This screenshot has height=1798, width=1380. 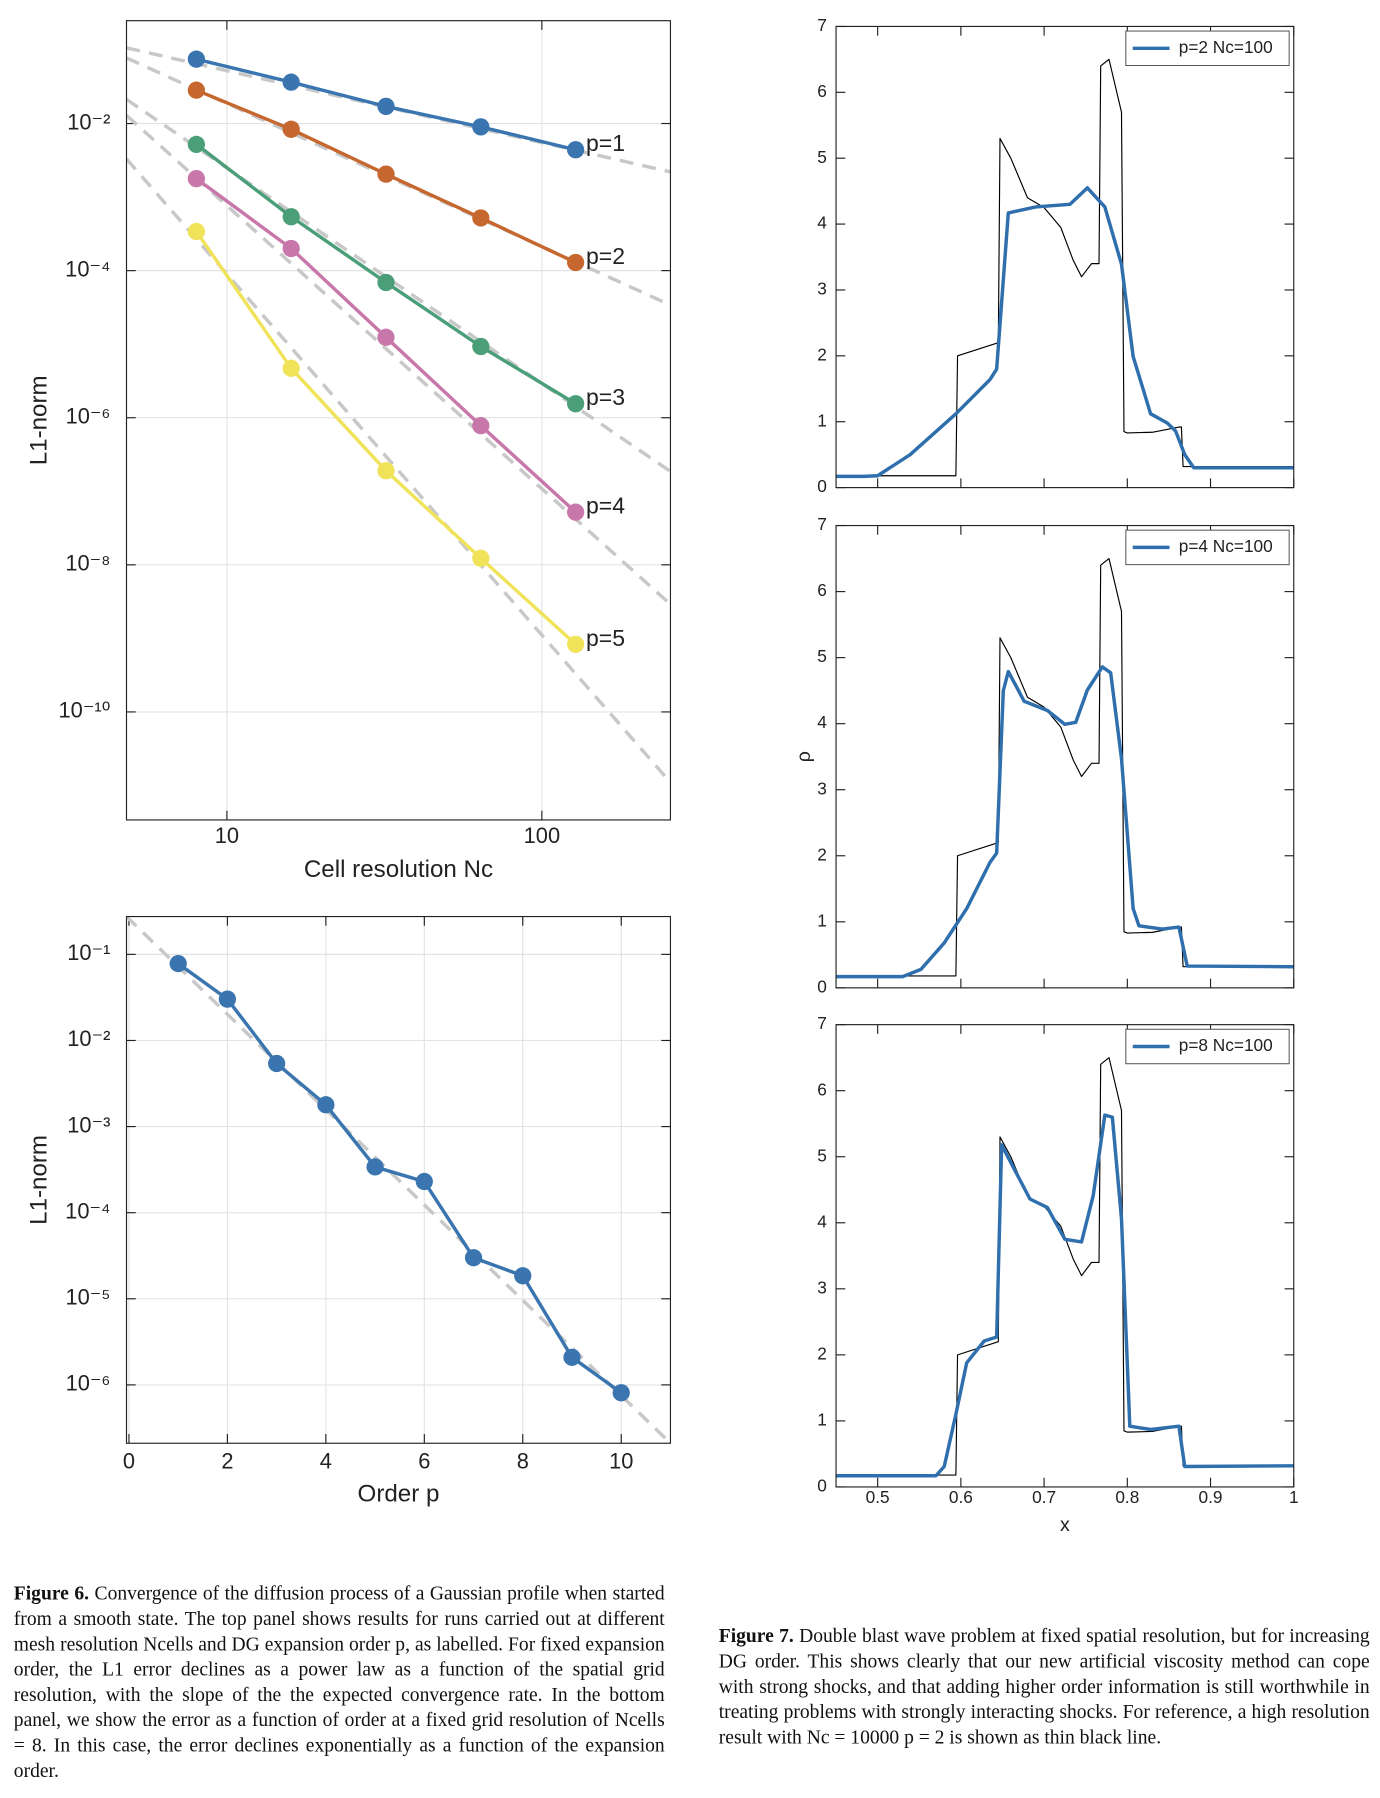 What do you see at coordinates (542, 835) in the screenshot?
I see `x-tick-label: 100` at bounding box center [542, 835].